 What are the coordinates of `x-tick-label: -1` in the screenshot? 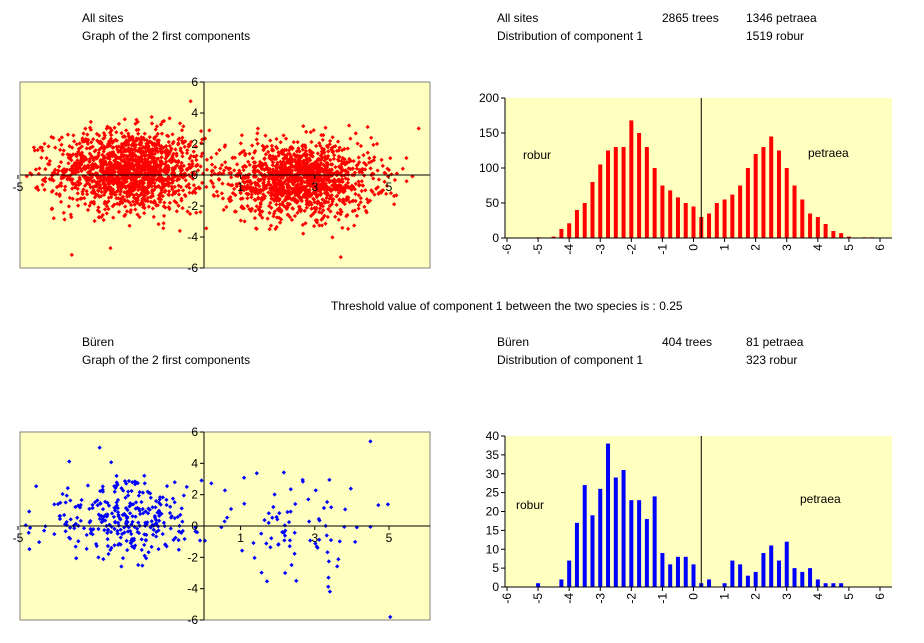 It's located at (662, 249).